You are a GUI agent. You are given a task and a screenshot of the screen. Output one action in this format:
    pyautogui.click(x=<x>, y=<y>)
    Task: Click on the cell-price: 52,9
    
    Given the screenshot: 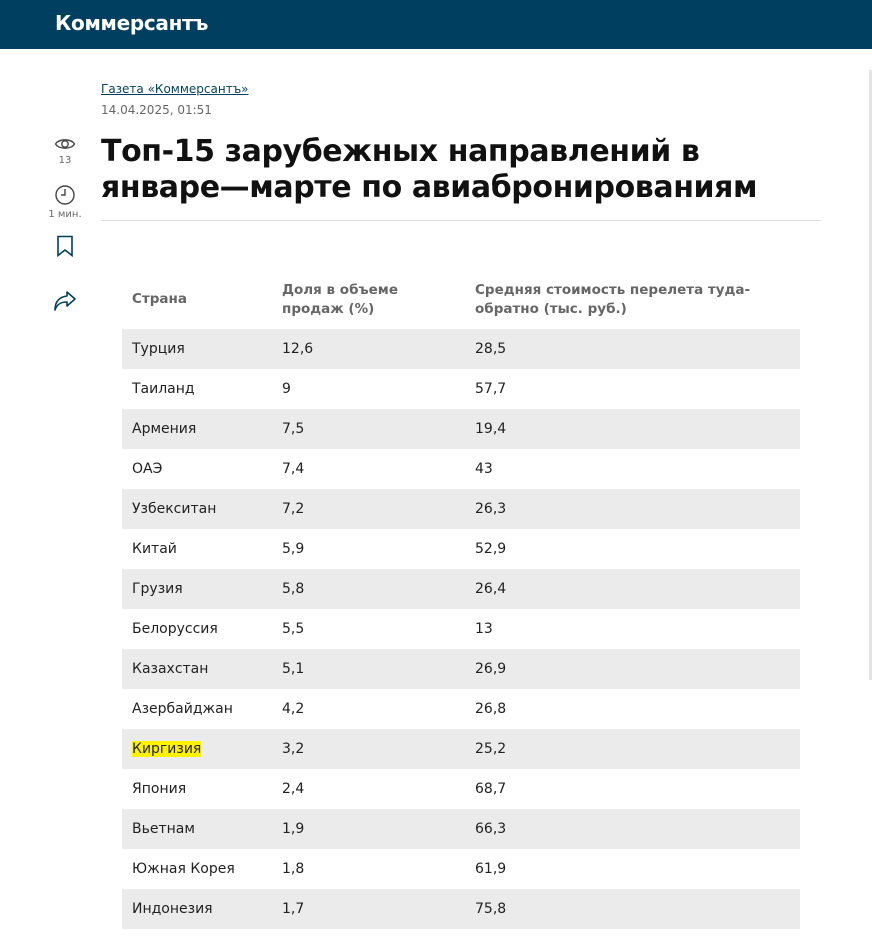 What is the action you would take?
    pyautogui.click(x=491, y=549)
    